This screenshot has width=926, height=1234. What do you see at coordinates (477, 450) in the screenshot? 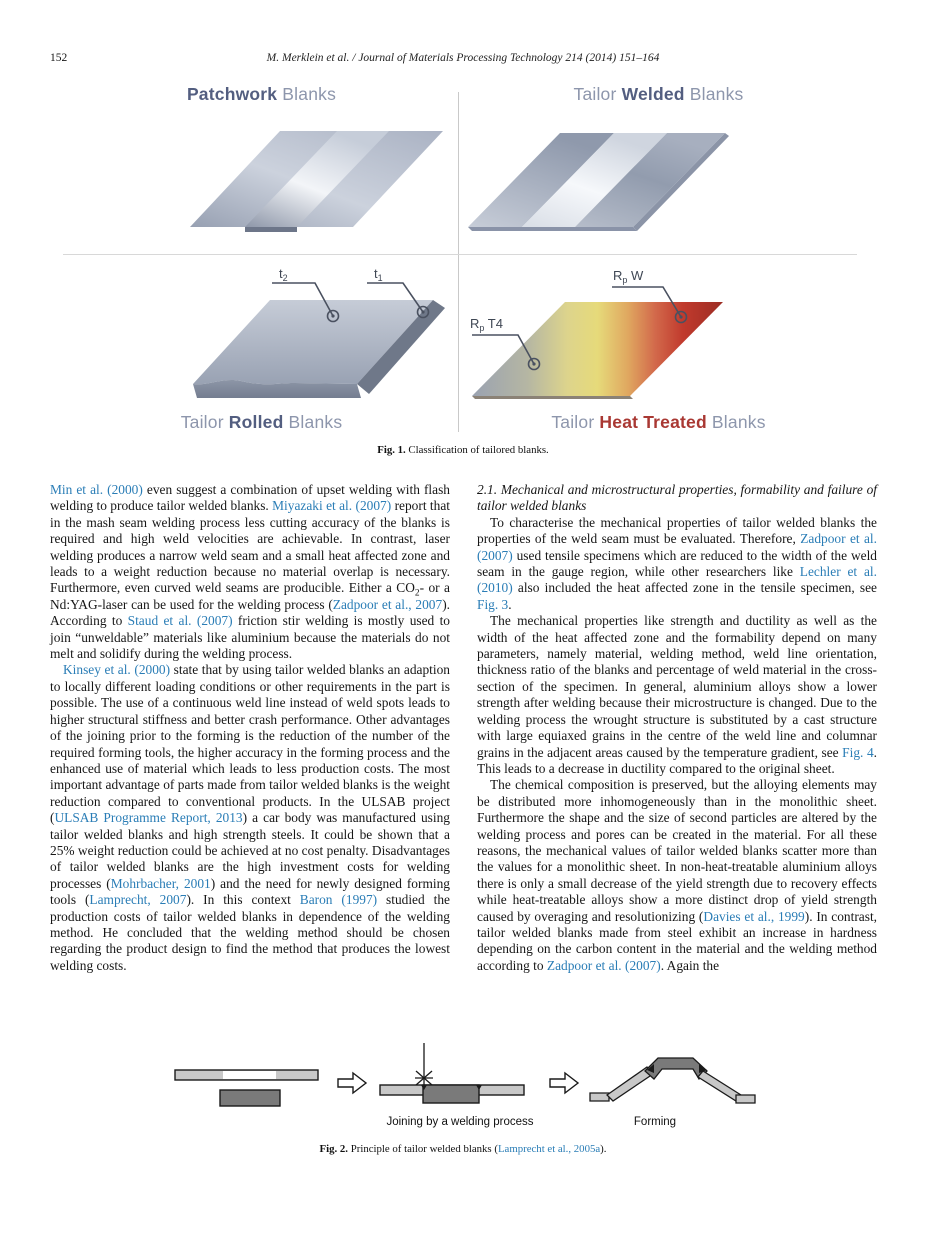
I see `text-run: Classification of tailored blanks.` at bounding box center [477, 450].